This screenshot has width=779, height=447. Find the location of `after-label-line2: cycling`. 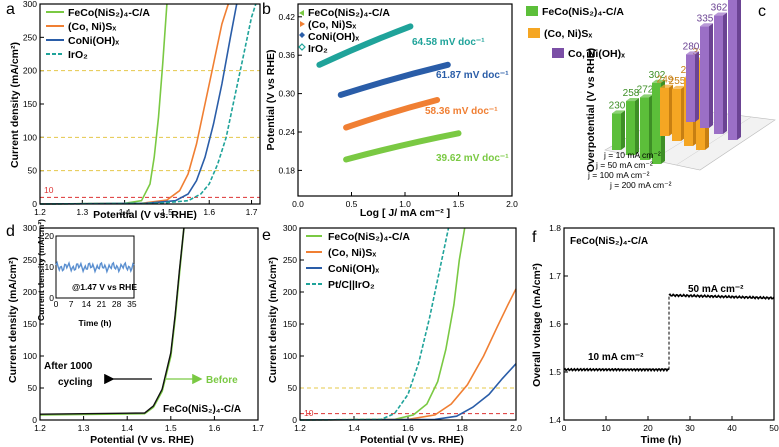

after-label-line2: cycling is located at coordinates (75, 382).